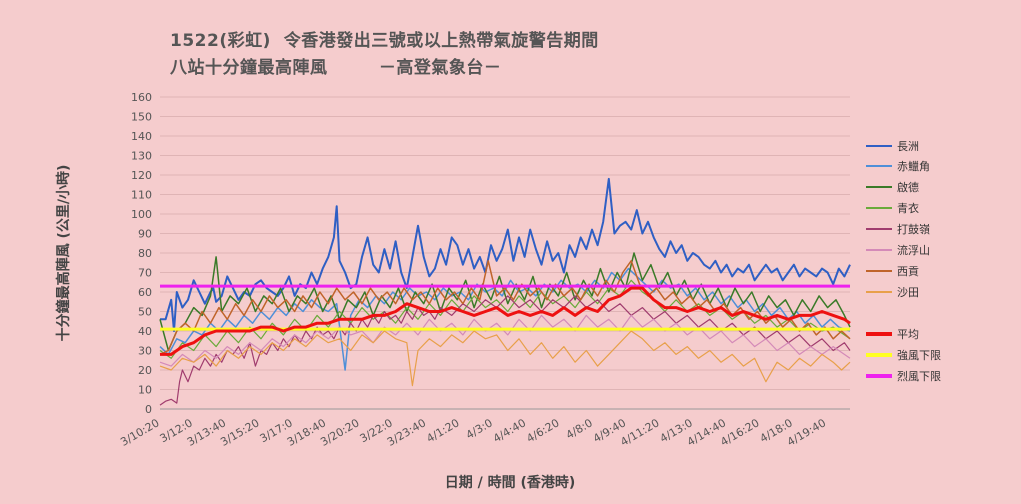 This screenshot has height=504, width=1021. What do you see at coordinates (336, 68) in the screenshot?
I see `chart-title-line-2: 八站十分鐘最高陣風 －高登氣象台－` at bounding box center [336, 68].